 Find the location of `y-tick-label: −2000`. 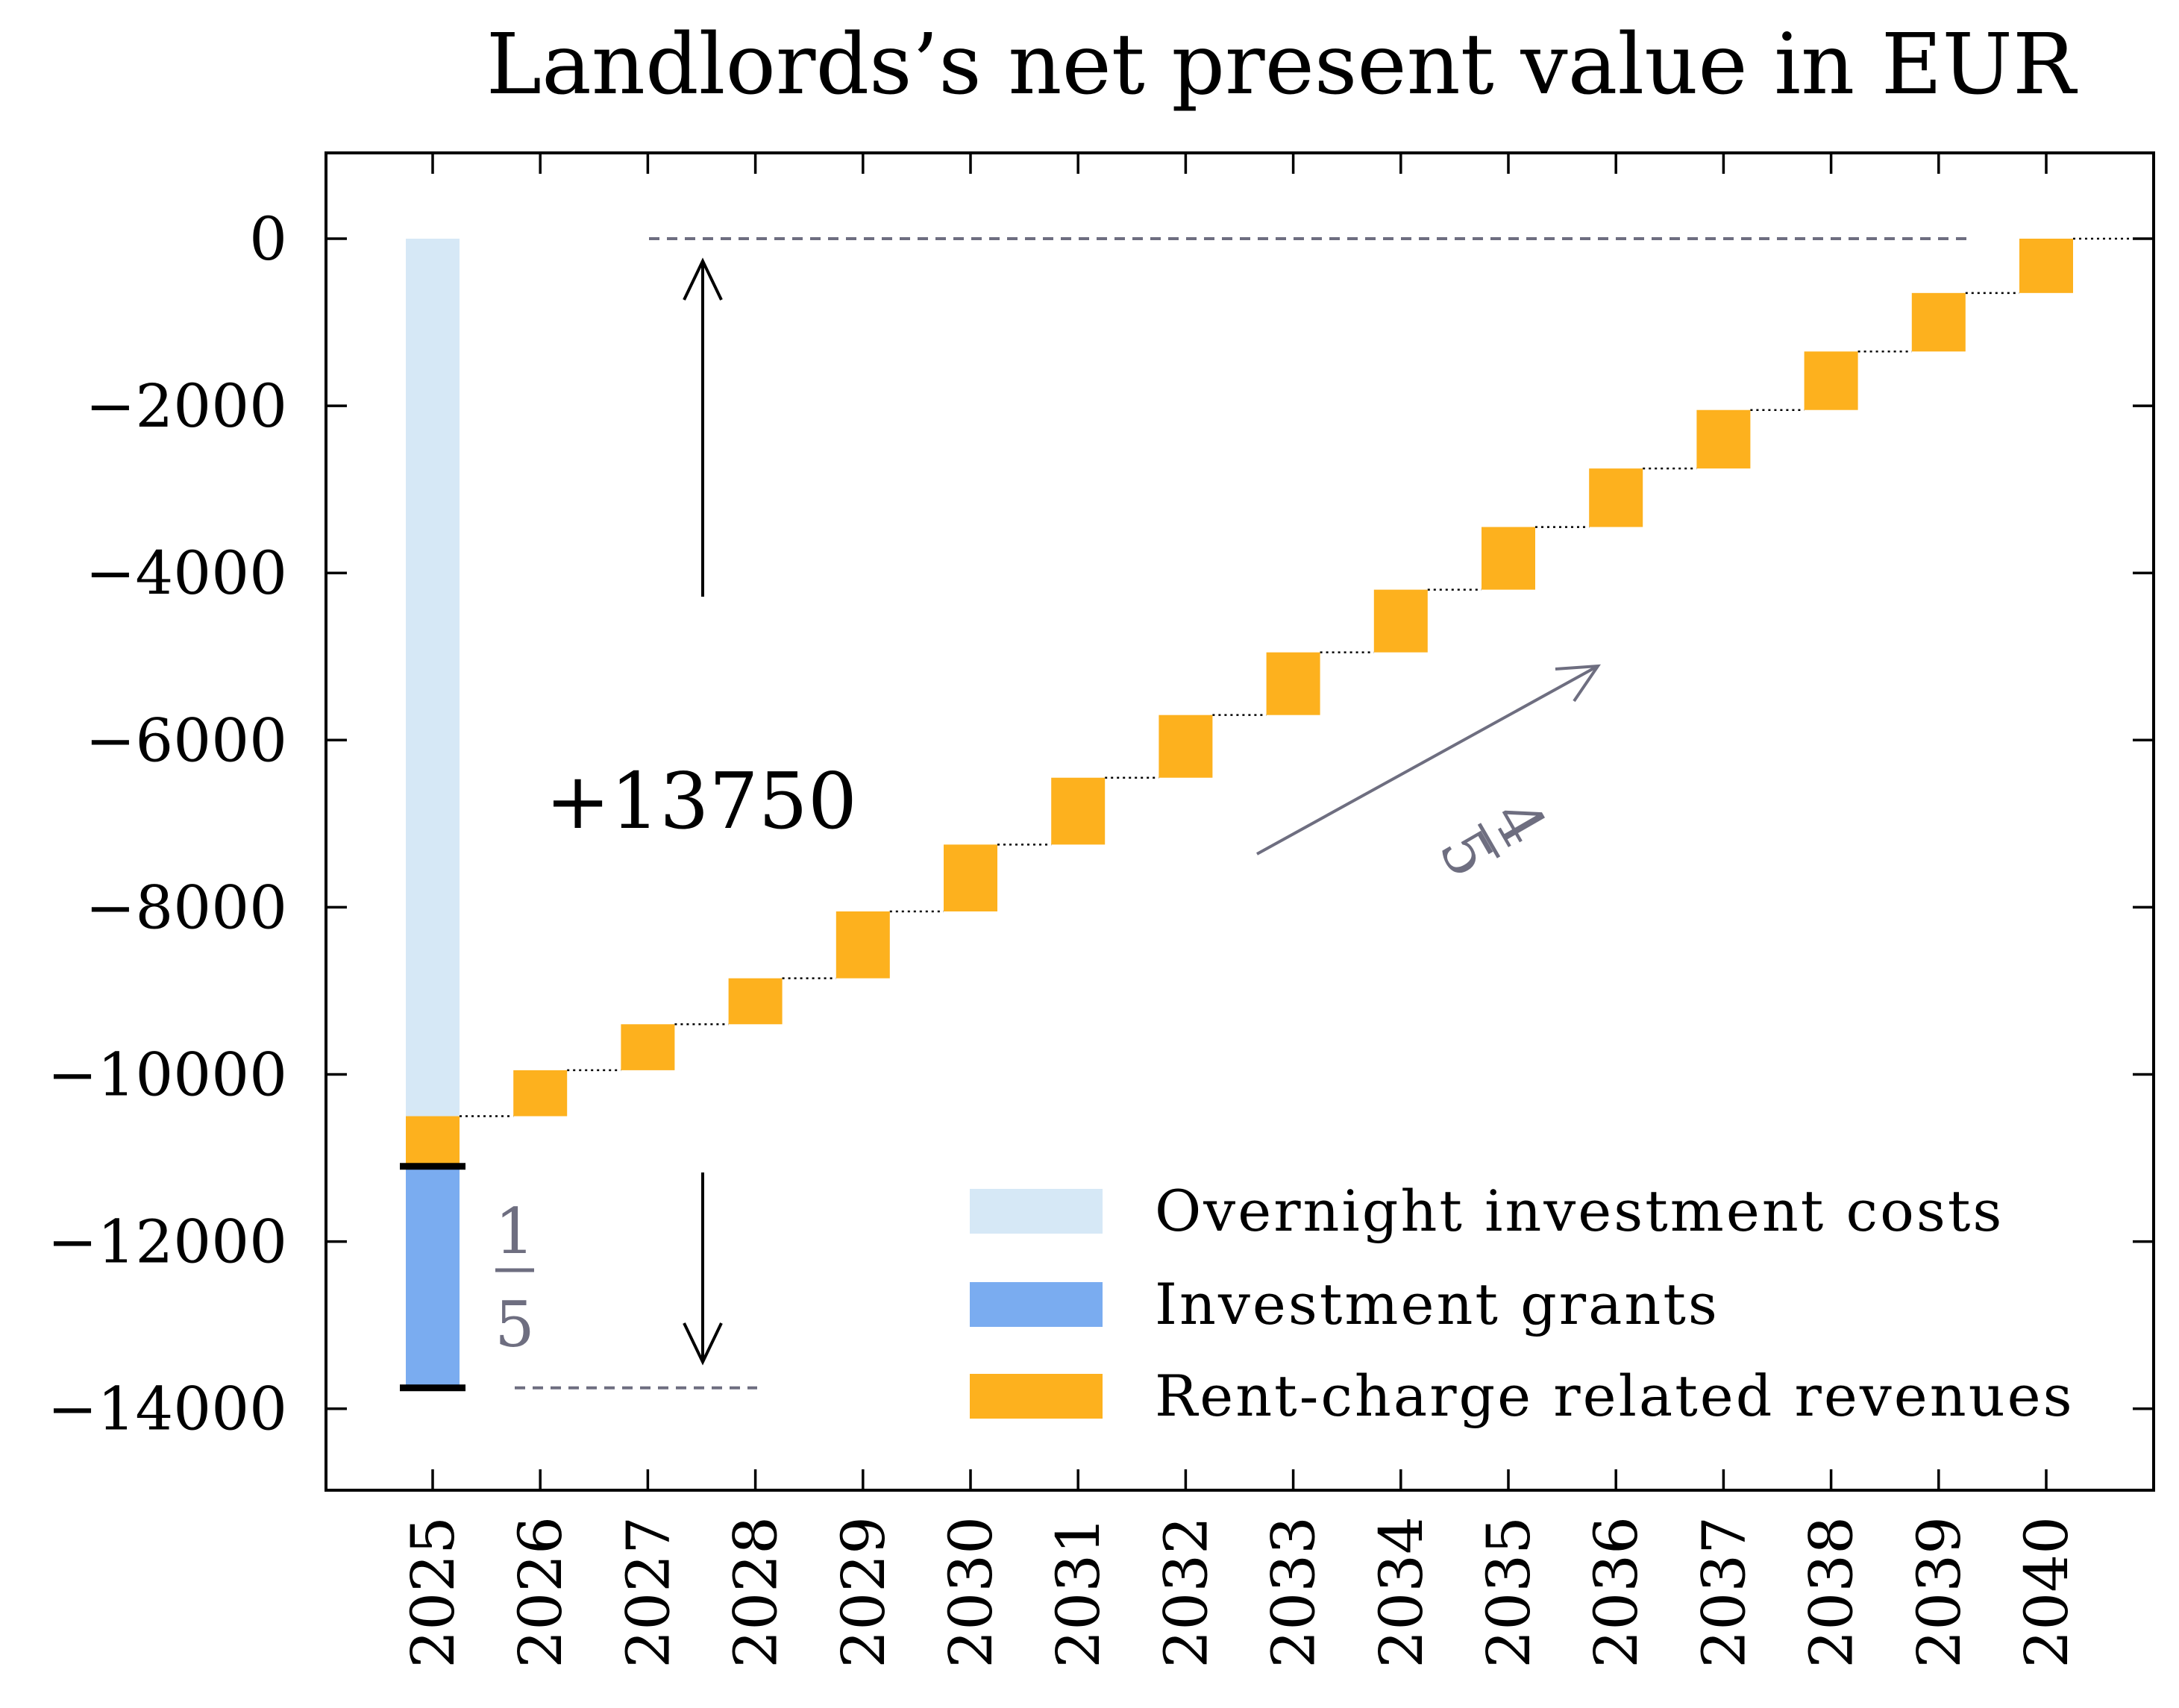

y-tick-label: −2000 is located at coordinates (186, 406).